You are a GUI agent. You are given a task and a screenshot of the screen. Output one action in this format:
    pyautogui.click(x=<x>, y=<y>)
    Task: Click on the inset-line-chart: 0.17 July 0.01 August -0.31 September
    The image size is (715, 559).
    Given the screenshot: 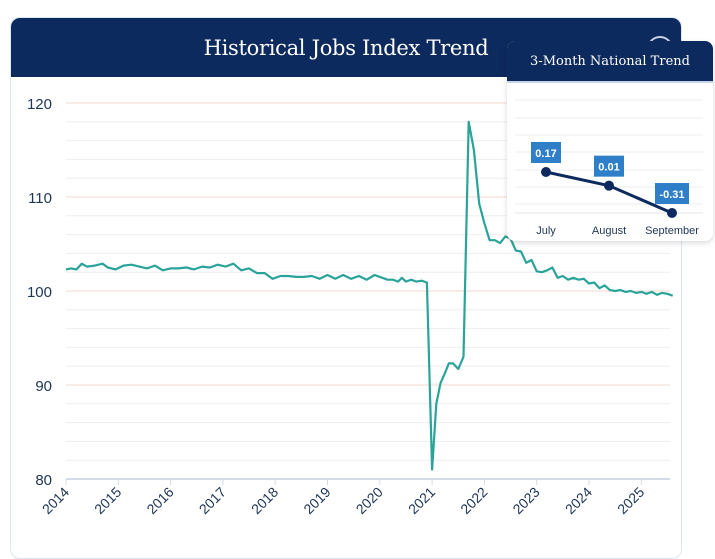 What is the action you would take?
    pyautogui.click(x=609, y=168)
    